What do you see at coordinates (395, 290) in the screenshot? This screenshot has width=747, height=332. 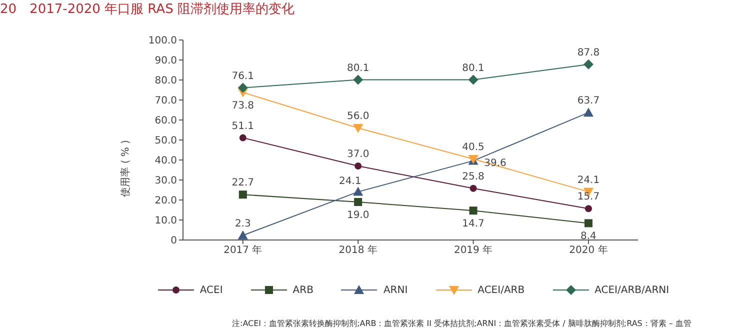 I see `legend-label: ARNI` at bounding box center [395, 290].